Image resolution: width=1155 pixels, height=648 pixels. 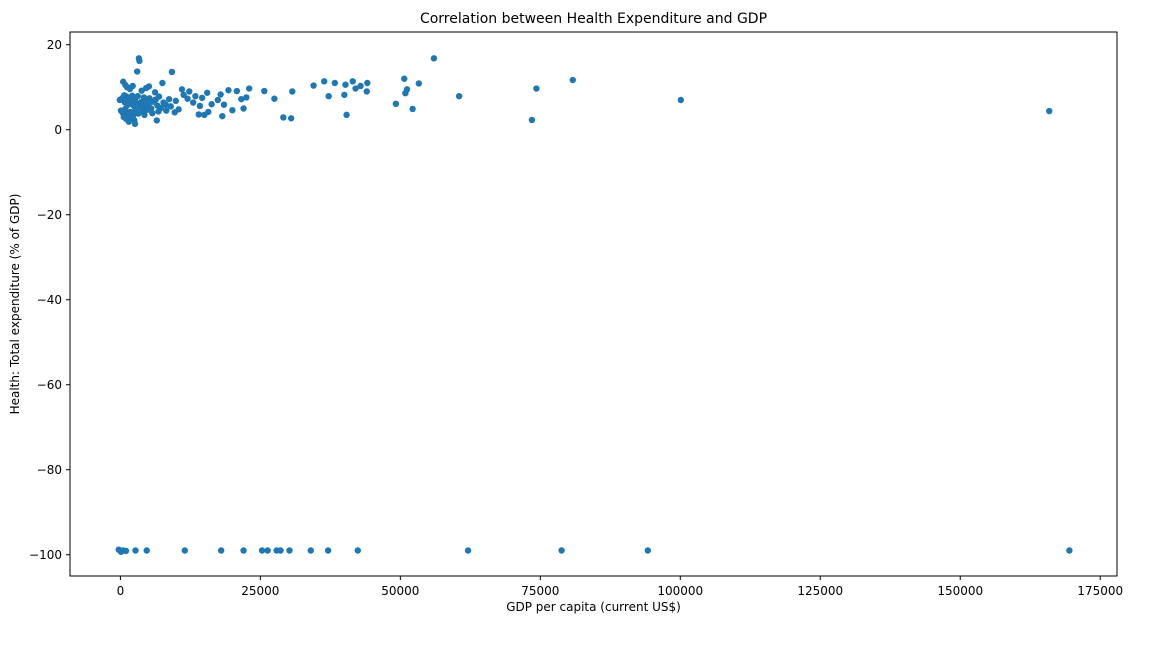 I want to click on x-tick-label: 50000, so click(x=400, y=591).